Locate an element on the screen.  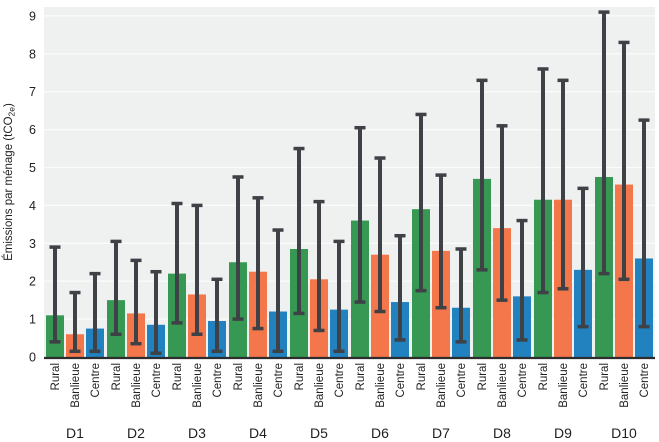
x-tick-label-D9-rural: Rural is located at coordinates (544, 376).